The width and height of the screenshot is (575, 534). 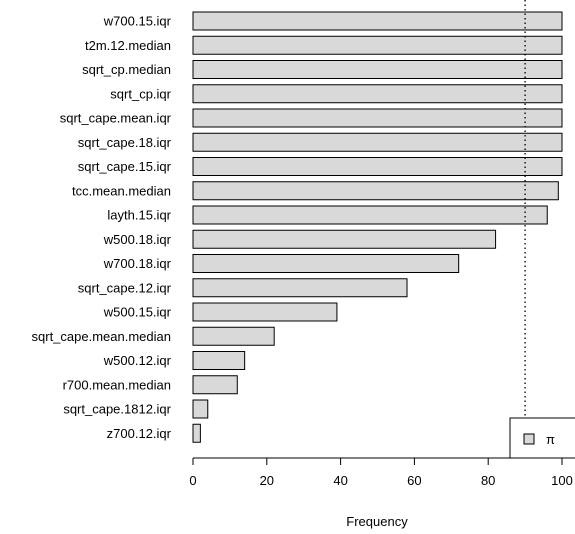 I want to click on category-label: sqrt_cp.median, so click(x=126, y=69).